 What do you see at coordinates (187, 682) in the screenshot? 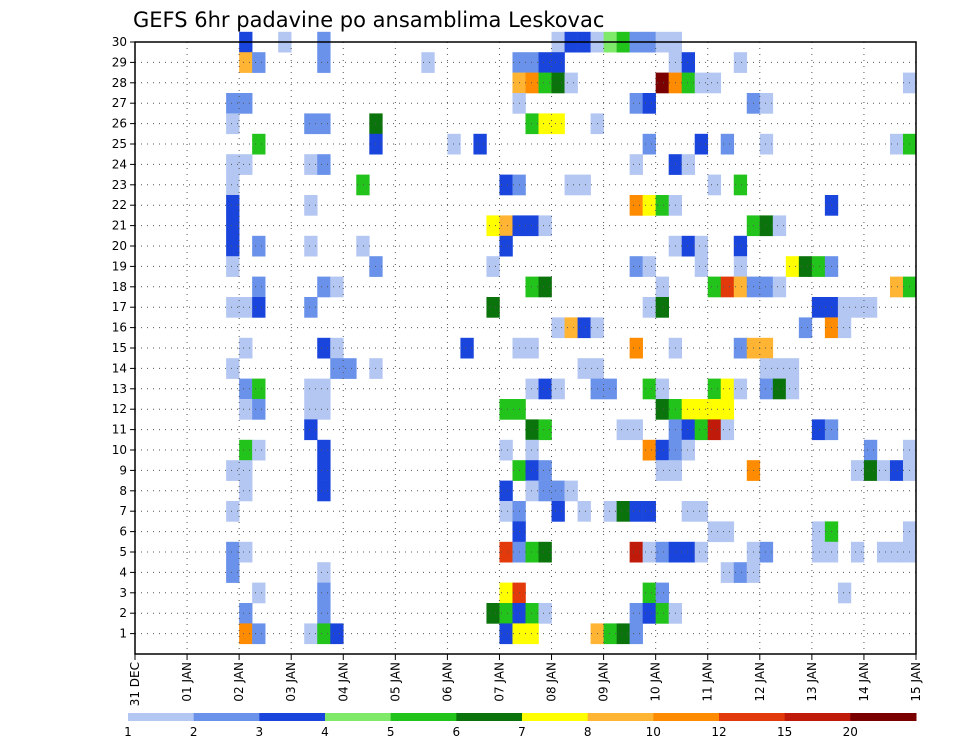
I see `x-tick-label: 01 JAN` at bounding box center [187, 682].